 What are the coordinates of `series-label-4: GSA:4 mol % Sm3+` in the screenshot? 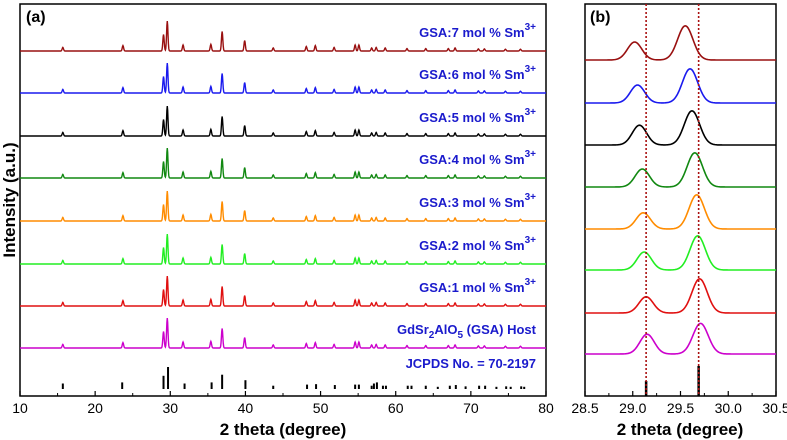 It's located at (477, 158).